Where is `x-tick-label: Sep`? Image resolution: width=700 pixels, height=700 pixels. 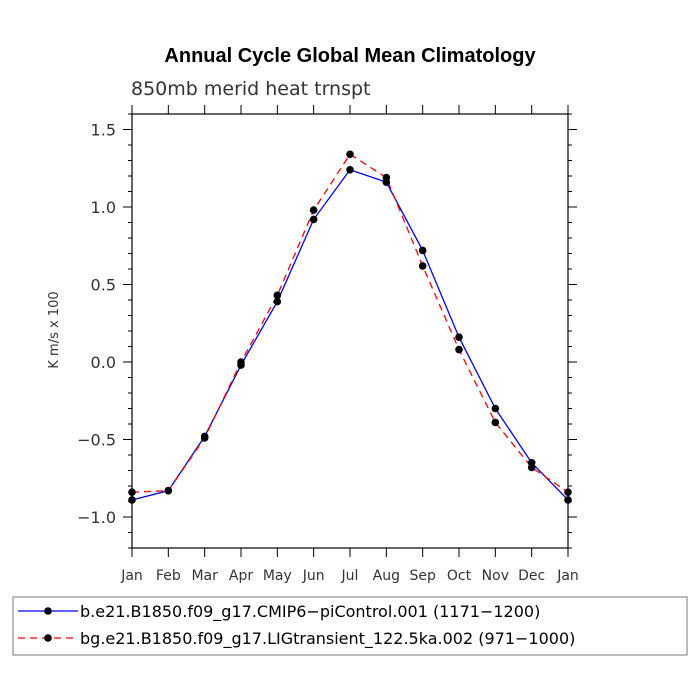 x-tick-label: Sep is located at coordinates (422, 576).